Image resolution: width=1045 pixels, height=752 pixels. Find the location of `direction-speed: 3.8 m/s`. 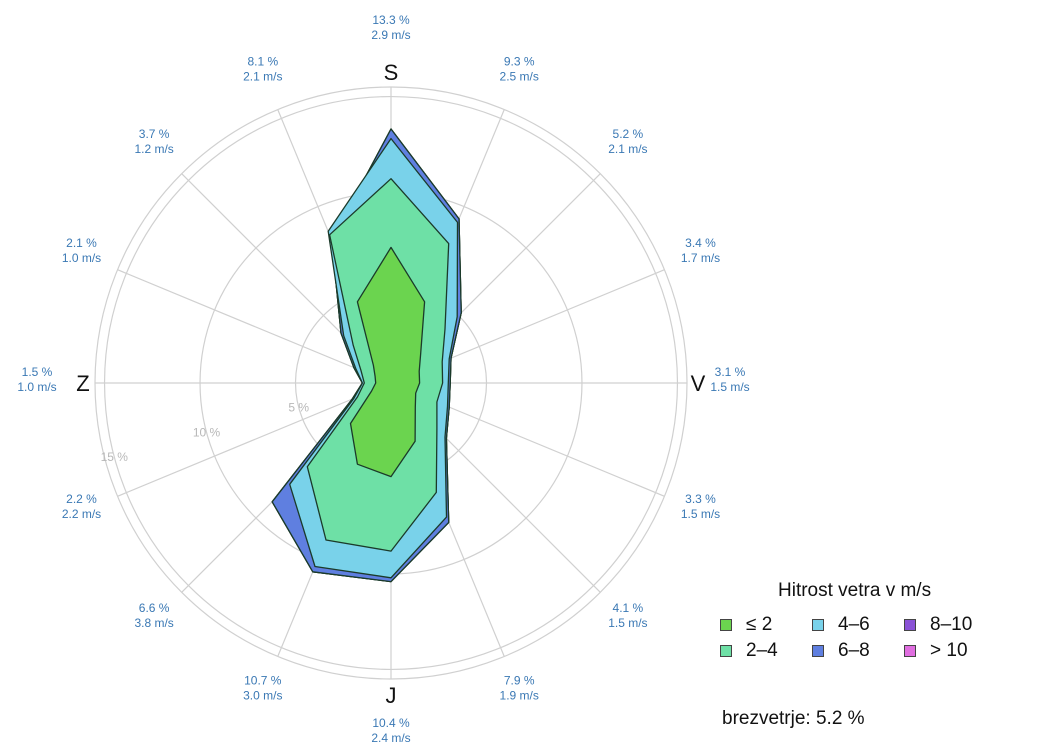

direction-speed: 3.8 m/s is located at coordinates (153, 623).